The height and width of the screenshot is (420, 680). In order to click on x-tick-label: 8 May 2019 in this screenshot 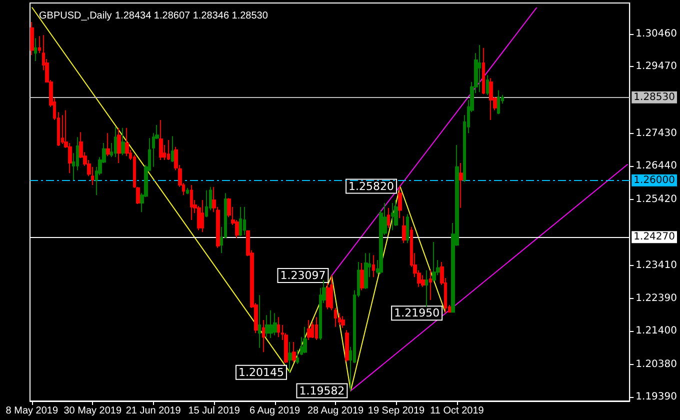, I will do `click(32, 411)`.